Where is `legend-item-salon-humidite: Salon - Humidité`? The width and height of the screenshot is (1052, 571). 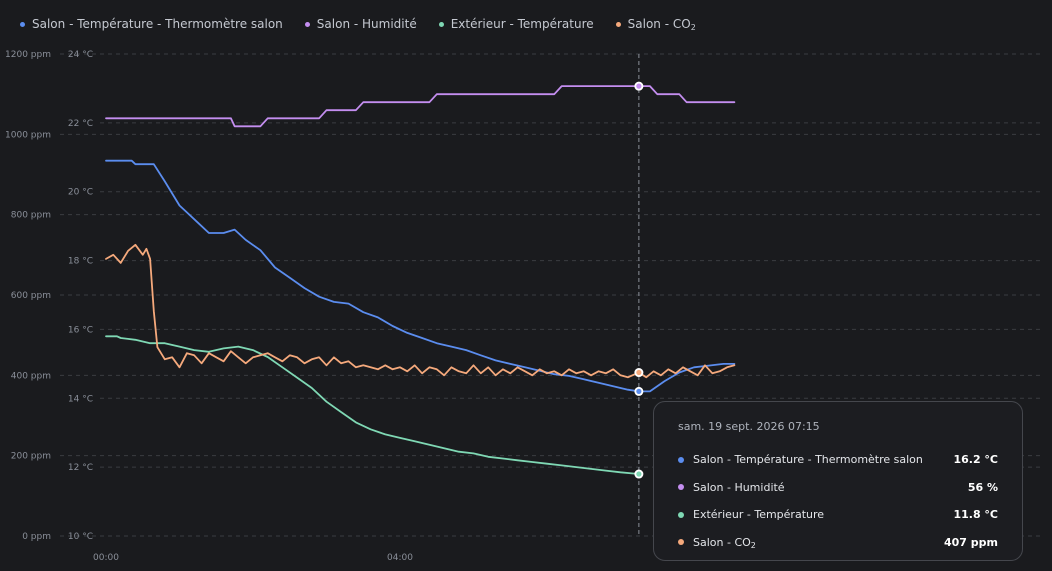 legend-item-salon-humidite: Salon - Humidité is located at coordinates (360, 24).